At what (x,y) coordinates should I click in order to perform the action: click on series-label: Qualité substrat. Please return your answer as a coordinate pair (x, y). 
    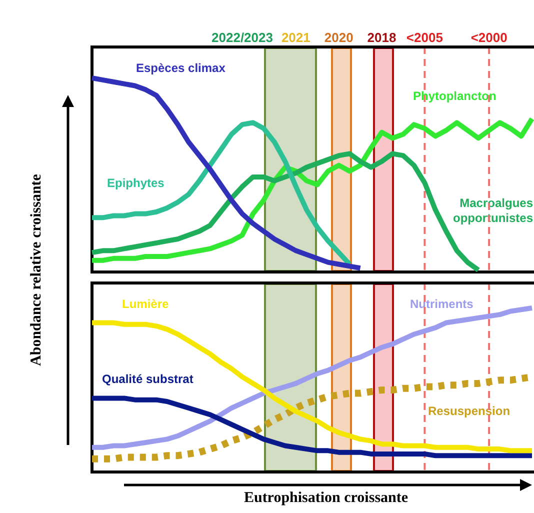
    Looking at the image, I should click on (148, 379).